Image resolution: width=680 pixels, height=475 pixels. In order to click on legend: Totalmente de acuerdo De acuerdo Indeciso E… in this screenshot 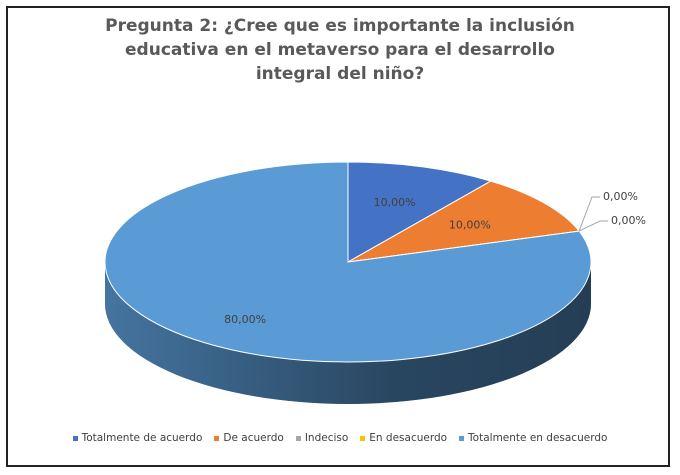, I will do `click(340, 438)`.